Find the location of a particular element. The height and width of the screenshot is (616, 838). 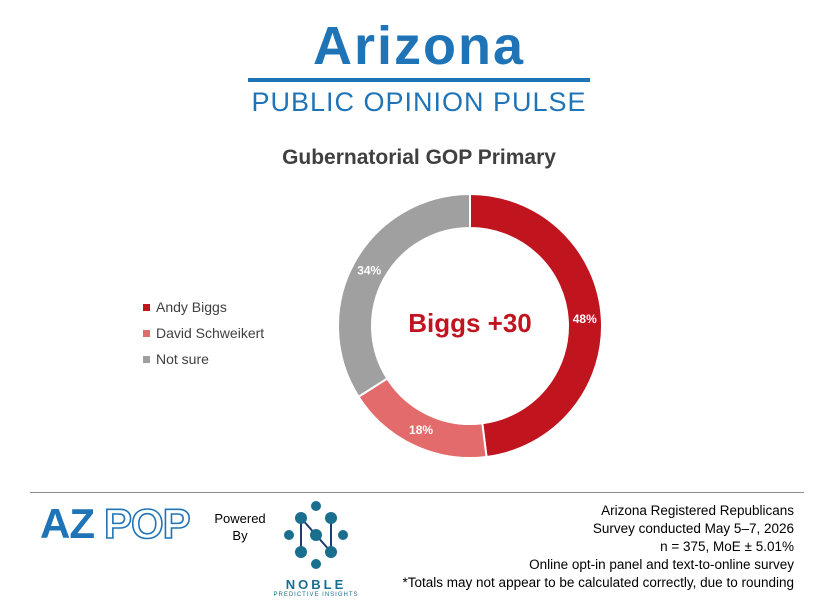

donut-chart: 48% 18% 34% Biggs +30 is located at coordinates (470, 325).